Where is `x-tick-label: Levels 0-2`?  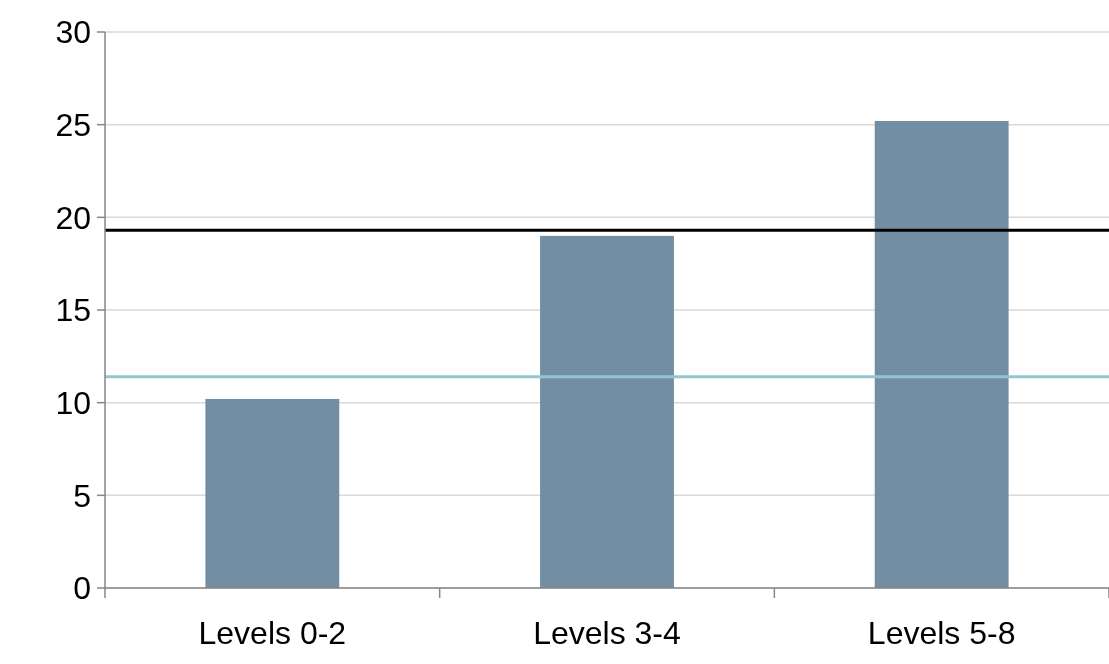 x-tick-label: Levels 0-2 is located at coordinates (272, 633).